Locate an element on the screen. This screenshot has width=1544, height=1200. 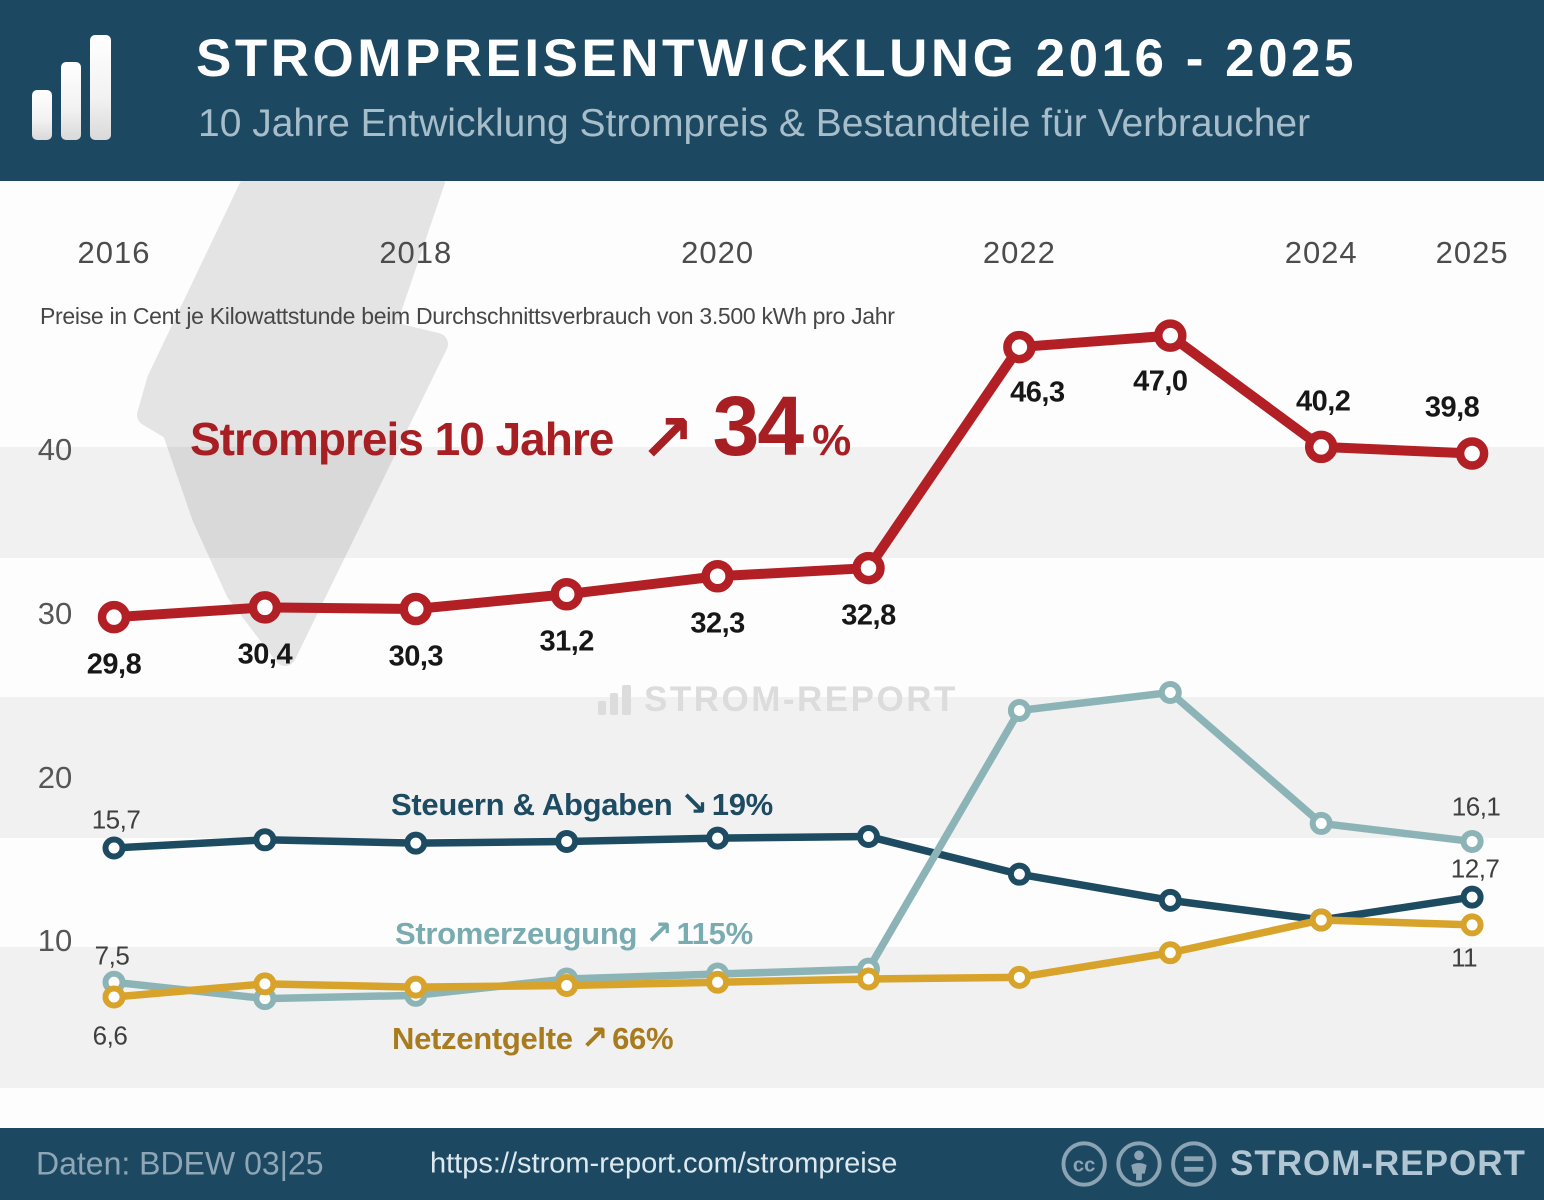
point-value-label: 16,1 is located at coordinates (1476, 806).